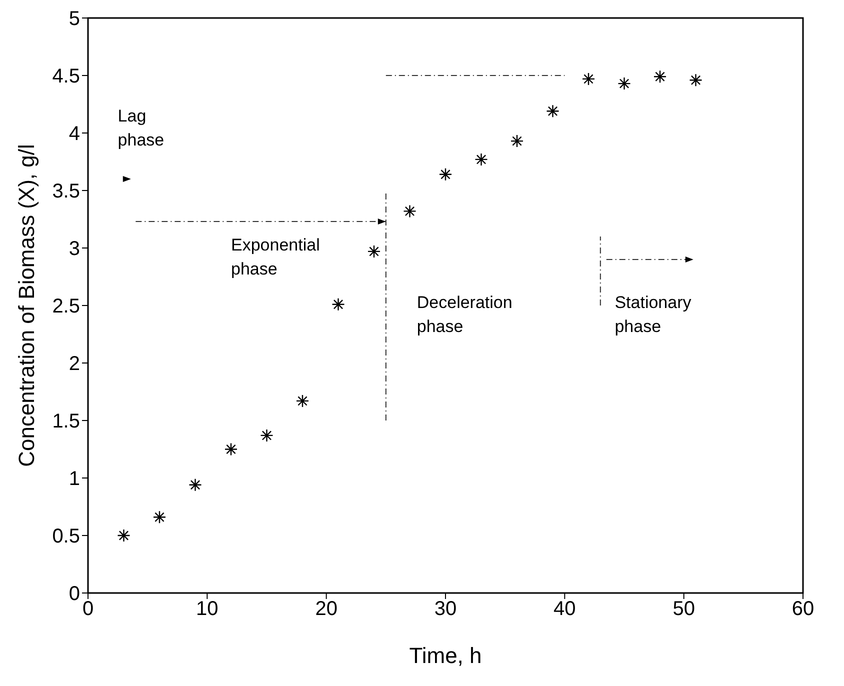 Image resolution: width=844 pixels, height=686 pixels. I want to click on y-tick-label: 3.5, so click(66, 191).